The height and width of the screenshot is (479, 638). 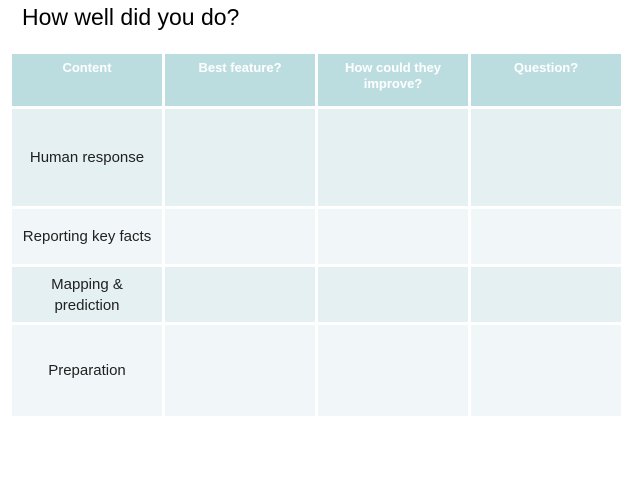 I want to click on cell-mapping-prediction-question, so click(x=546, y=294).